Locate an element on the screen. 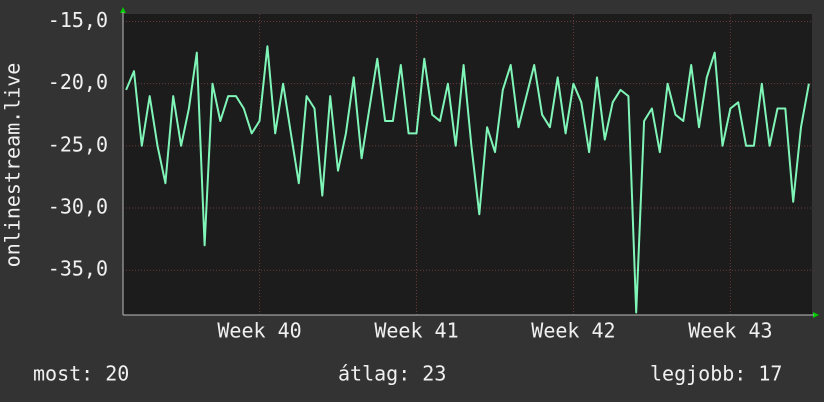  stat-label: most: 20 is located at coordinates (81, 374).